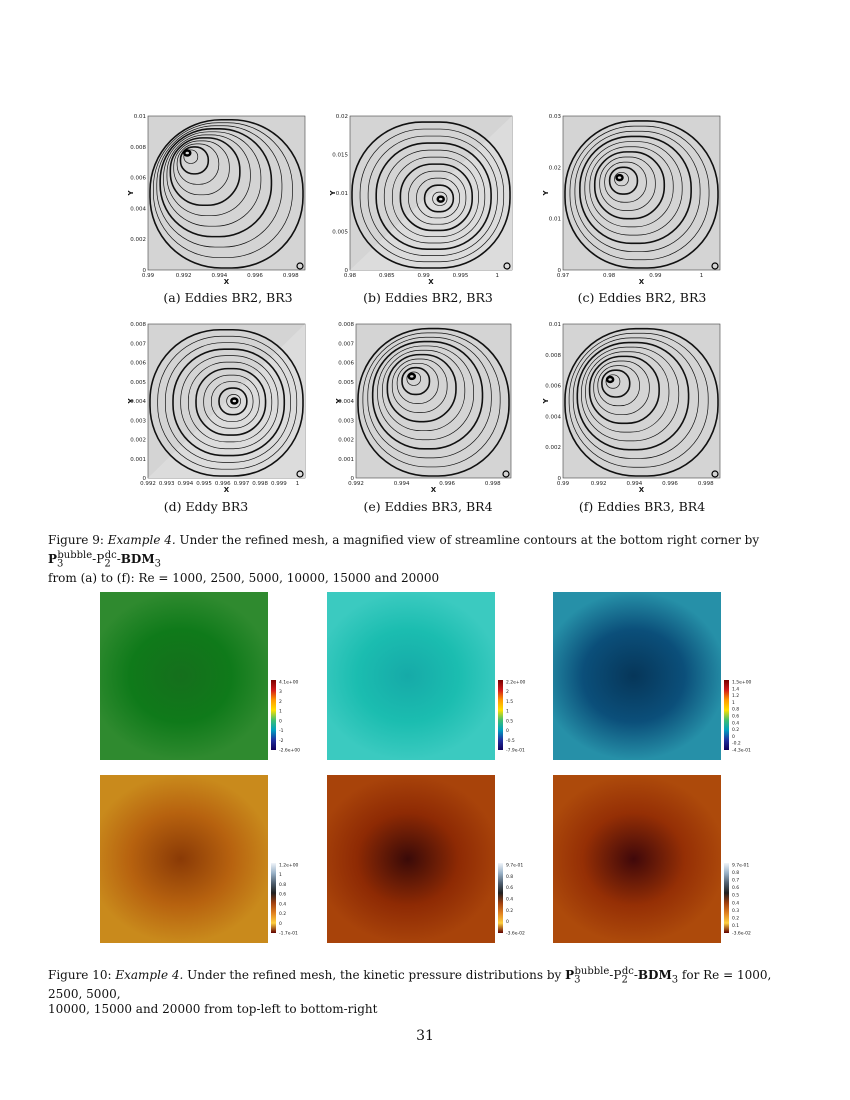  Describe the element at coordinates (411, 859) in the screenshot. I see `pressure-map-re15000` at that location.